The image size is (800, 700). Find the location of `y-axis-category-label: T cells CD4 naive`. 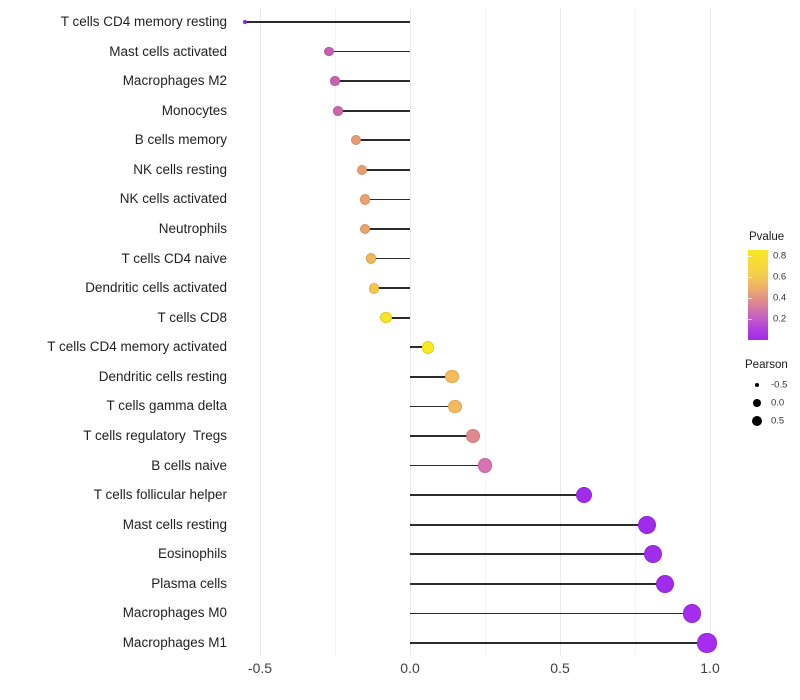

y-axis-category-label: T cells CD4 naive is located at coordinates (174, 258).